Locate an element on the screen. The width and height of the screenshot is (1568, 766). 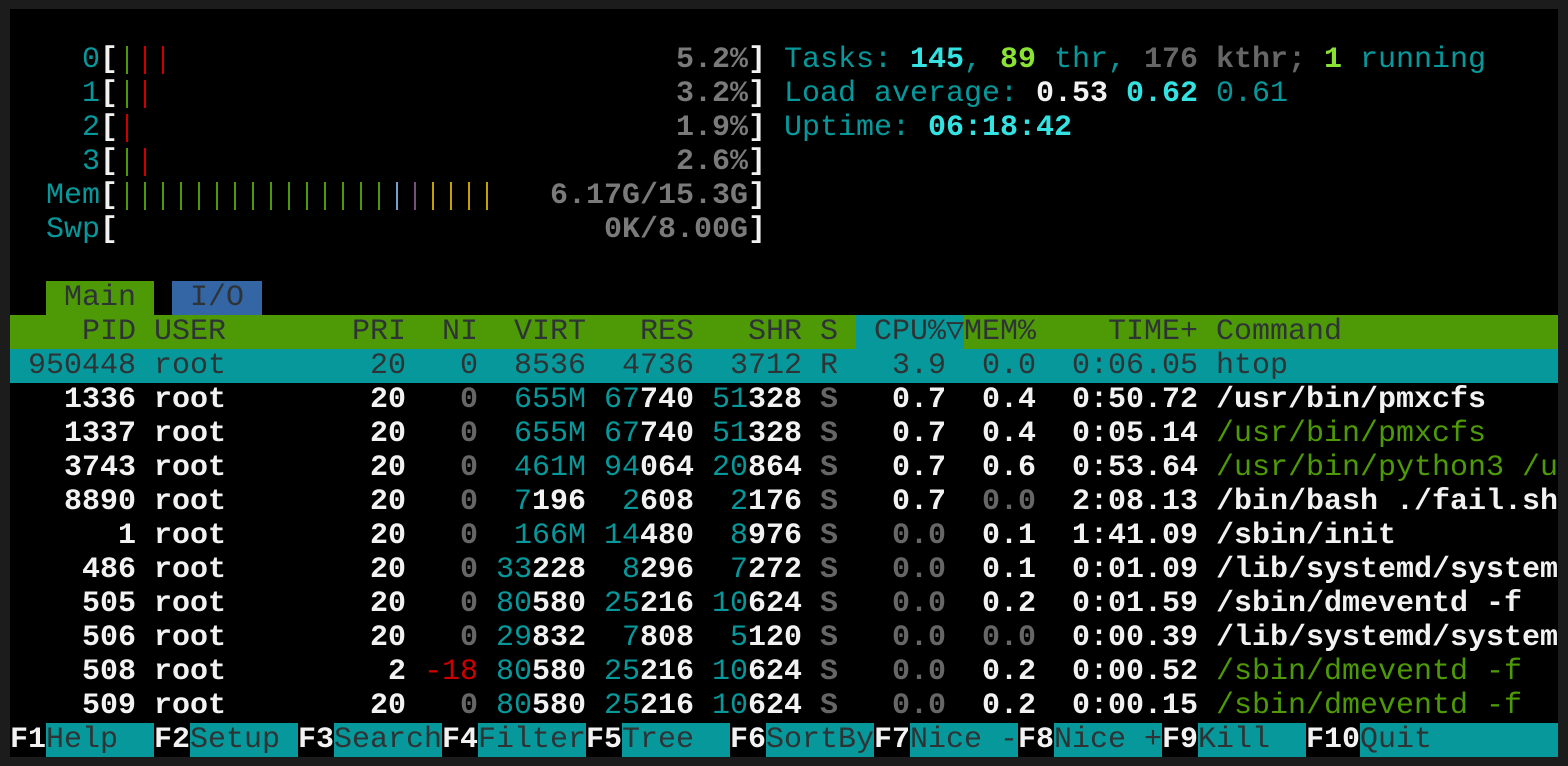
process-shr: 20864 is located at coordinates (757, 468).